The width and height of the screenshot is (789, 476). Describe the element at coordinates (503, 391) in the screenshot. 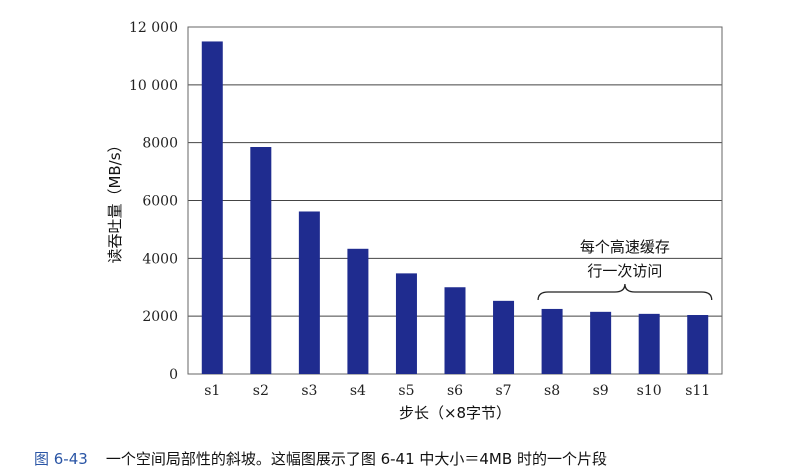

I see `x-tick-label: s7` at that location.